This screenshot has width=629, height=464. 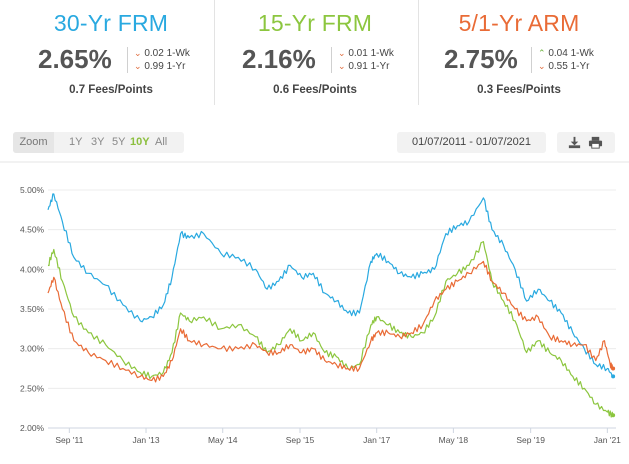 What do you see at coordinates (119, 142) in the screenshot?
I see `zoom-5y-button: 5Y` at bounding box center [119, 142].